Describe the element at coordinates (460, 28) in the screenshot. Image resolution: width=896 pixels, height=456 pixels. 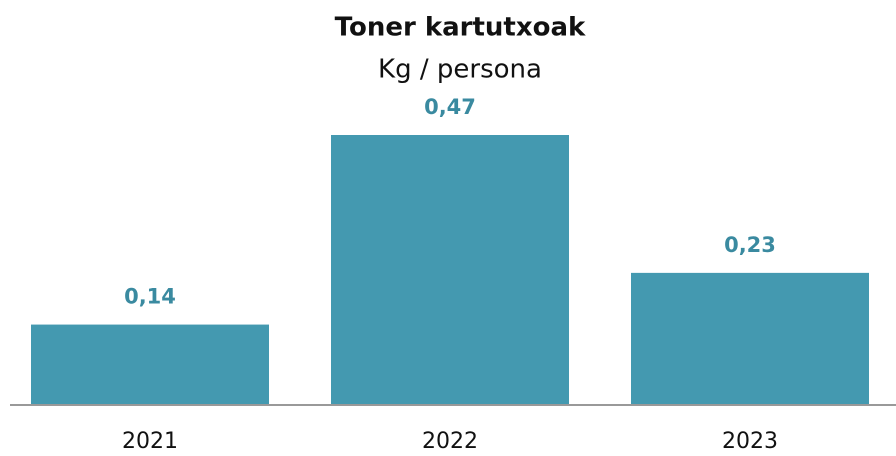
I see `chart-title: Toner kartutxoak` at that location.